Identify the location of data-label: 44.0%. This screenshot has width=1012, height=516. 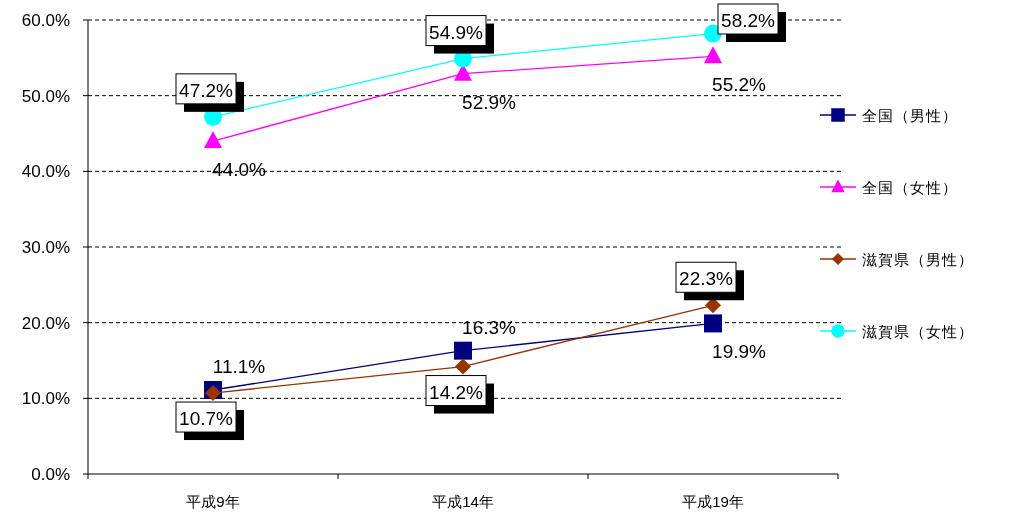
(239, 170).